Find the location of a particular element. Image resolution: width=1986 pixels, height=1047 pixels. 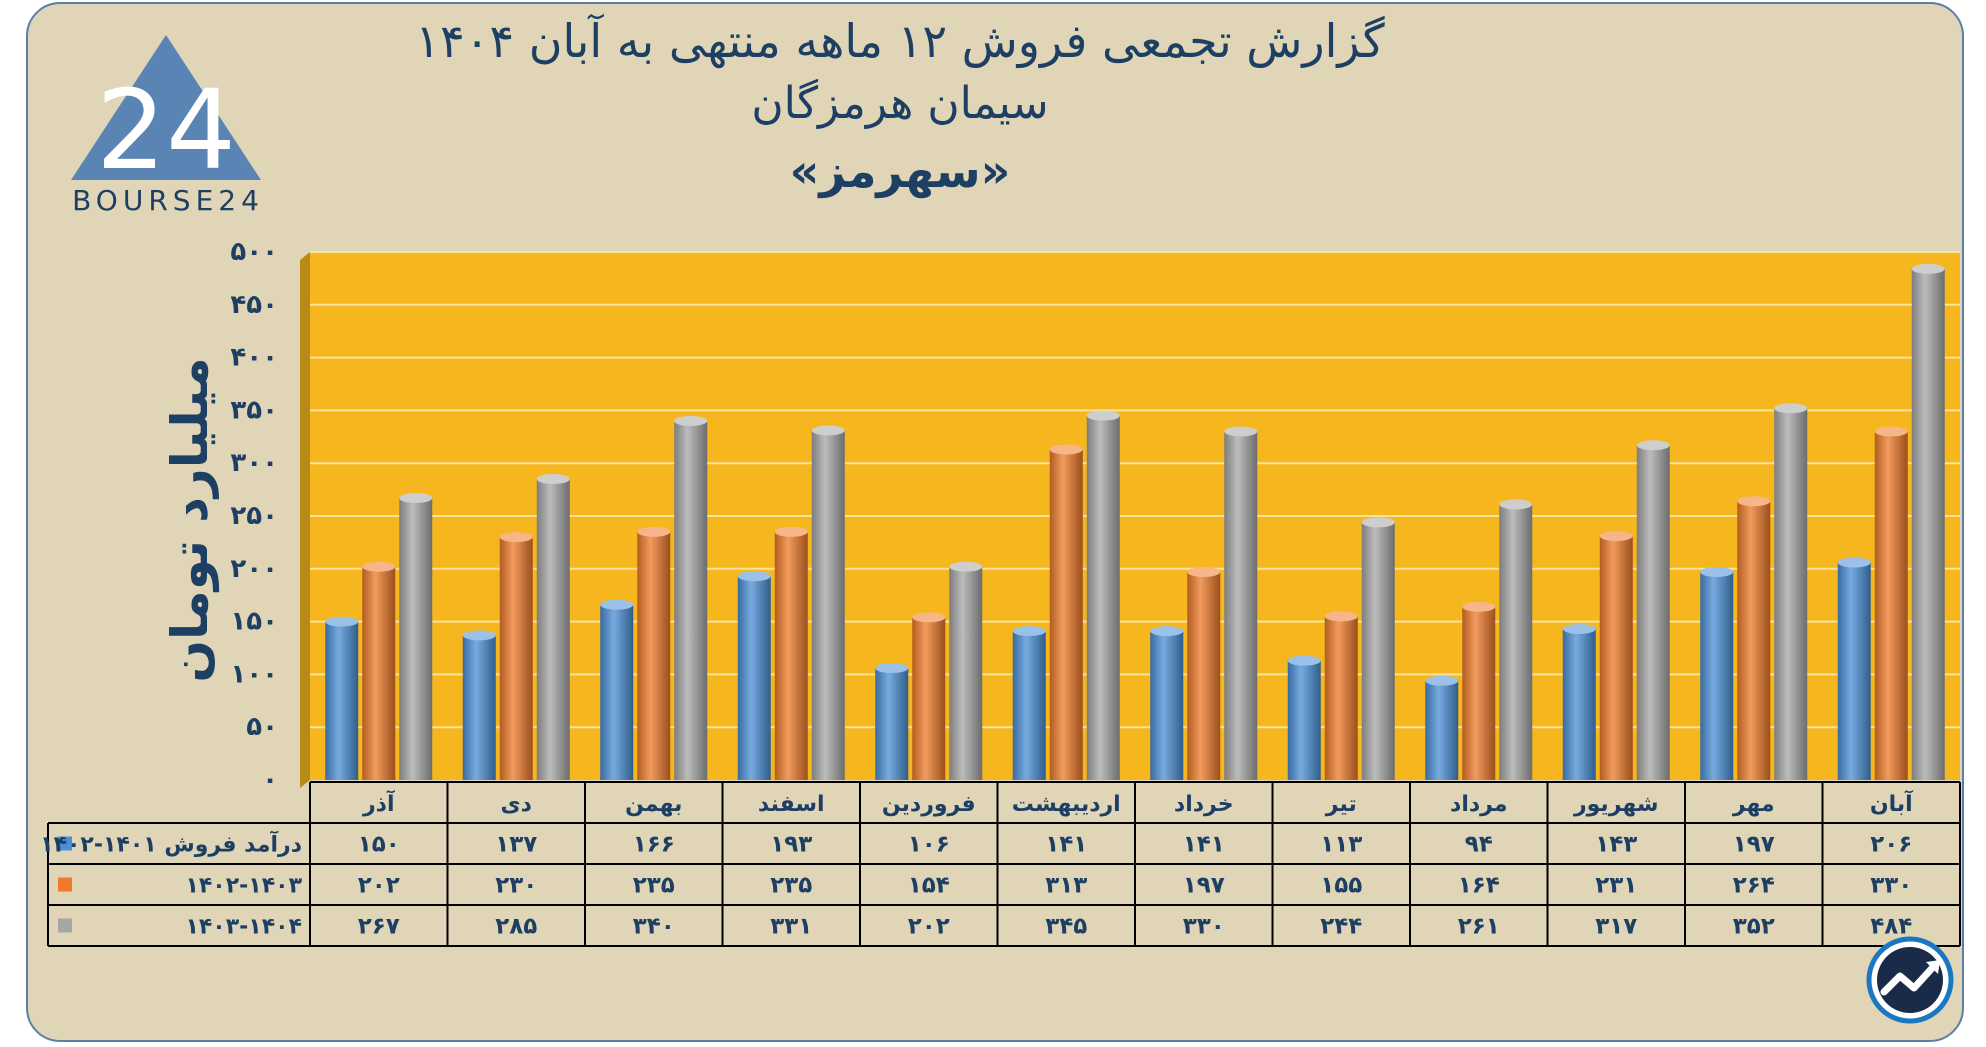

data-label: ۲۳۱ is located at coordinates (1616, 886).